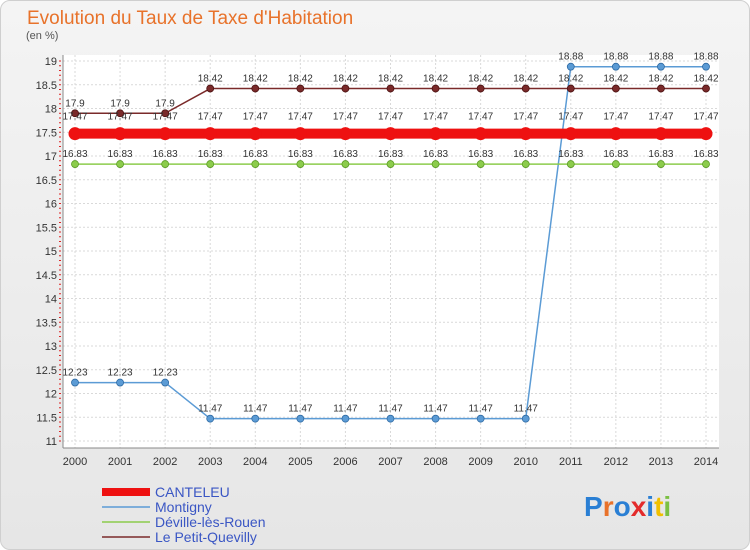 The height and width of the screenshot is (550, 750). I want to click on data-label: 18.88, so click(570, 57).